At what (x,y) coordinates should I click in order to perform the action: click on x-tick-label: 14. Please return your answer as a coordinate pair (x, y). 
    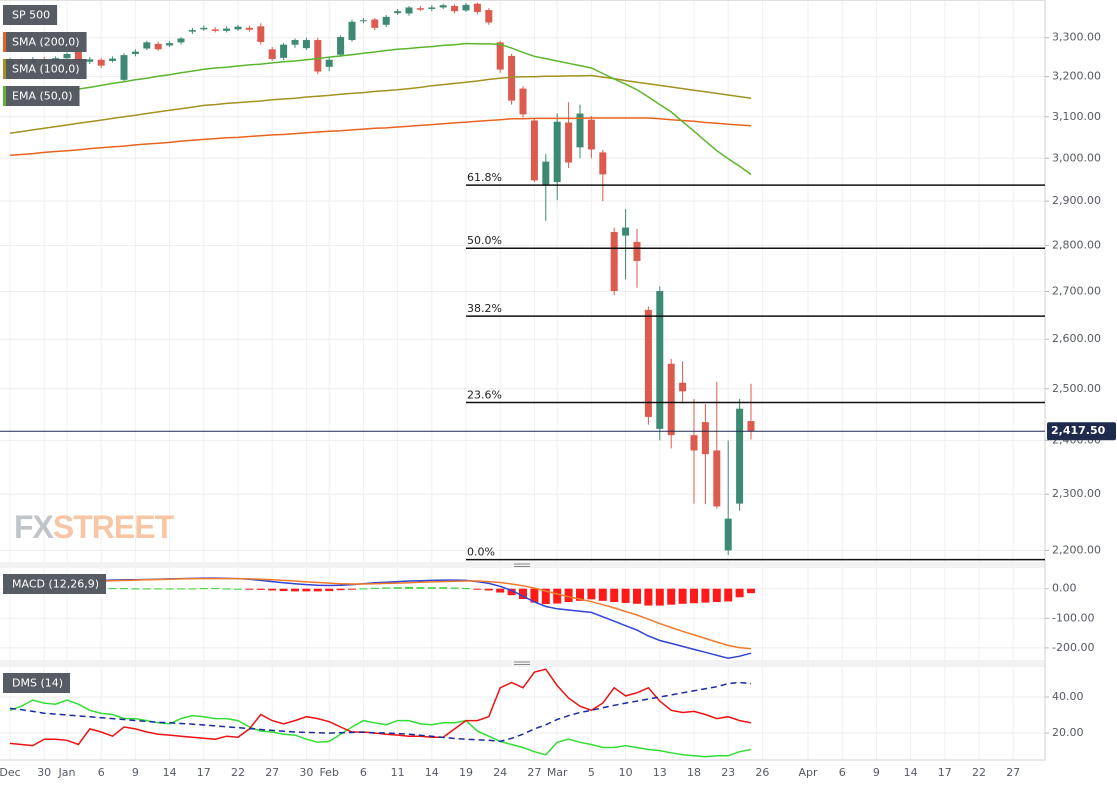
    Looking at the image, I should click on (432, 772).